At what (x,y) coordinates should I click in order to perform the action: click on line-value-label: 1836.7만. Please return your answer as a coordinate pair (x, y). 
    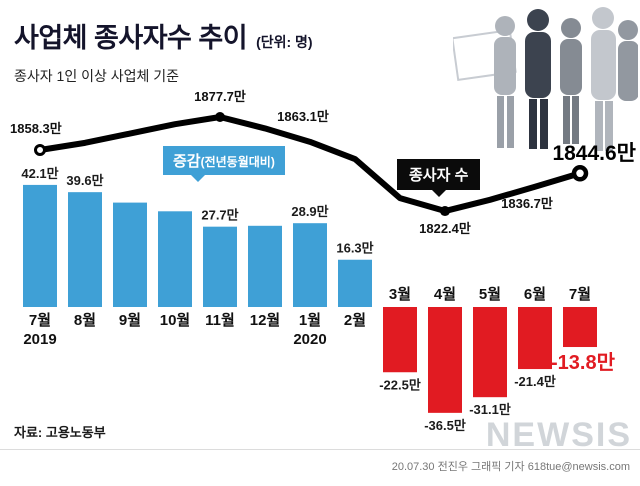
    Looking at the image, I should click on (527, 203).